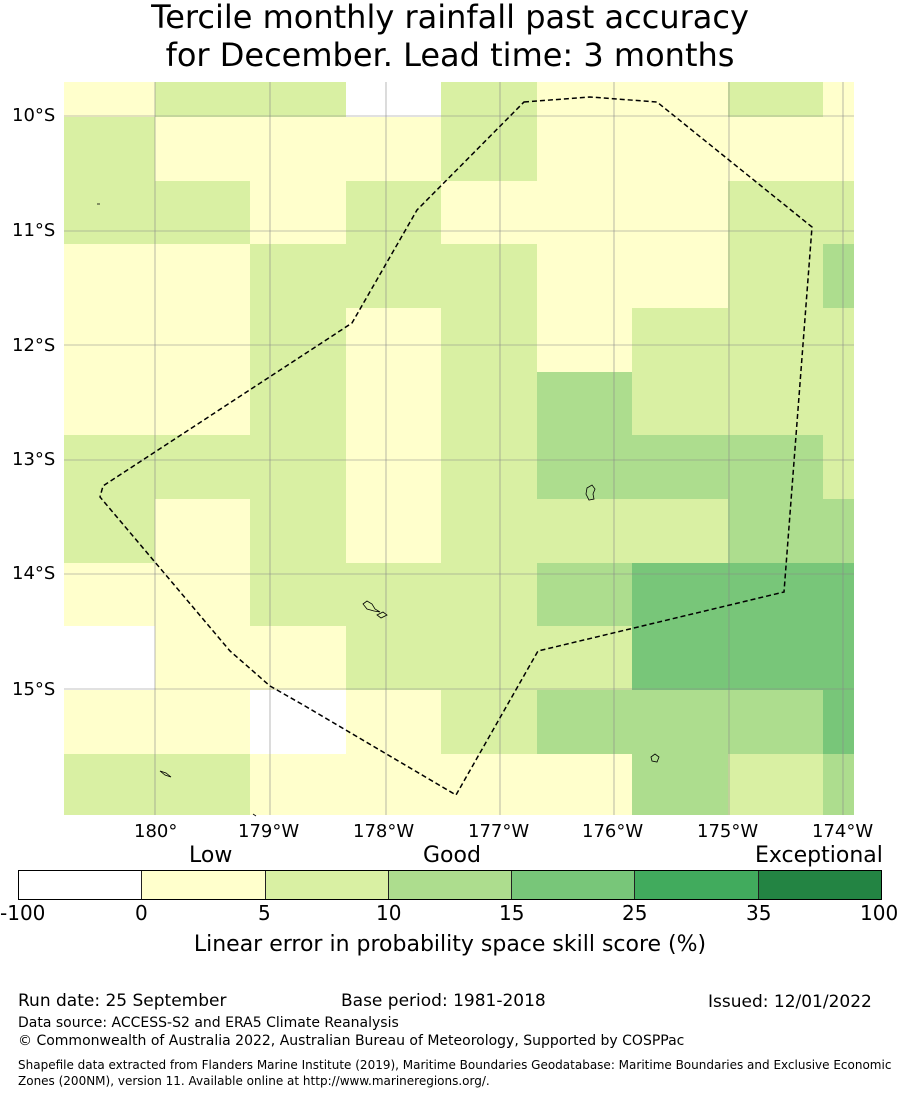 The image size is (900, 1095). Describe the element at coordinates (879, 913) in the screenshot. I see `colorbar-tick: 100` at that location.